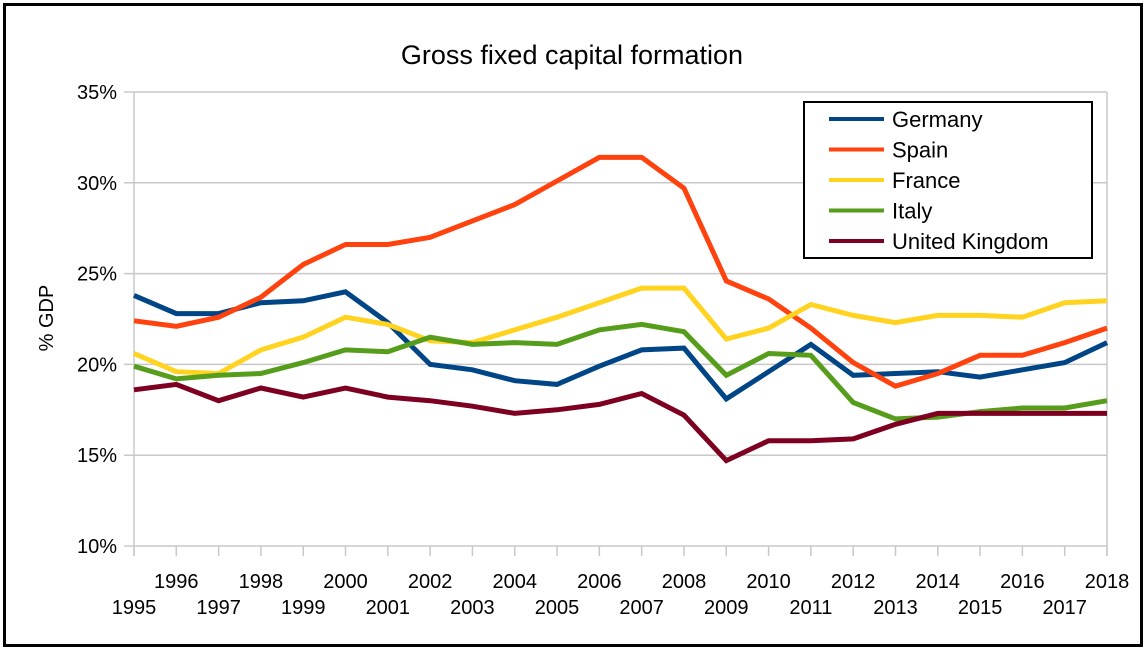  Describe the element at coordinates (97, 547) in the screenshot. I see `y-tick-label: 10%` at that location.